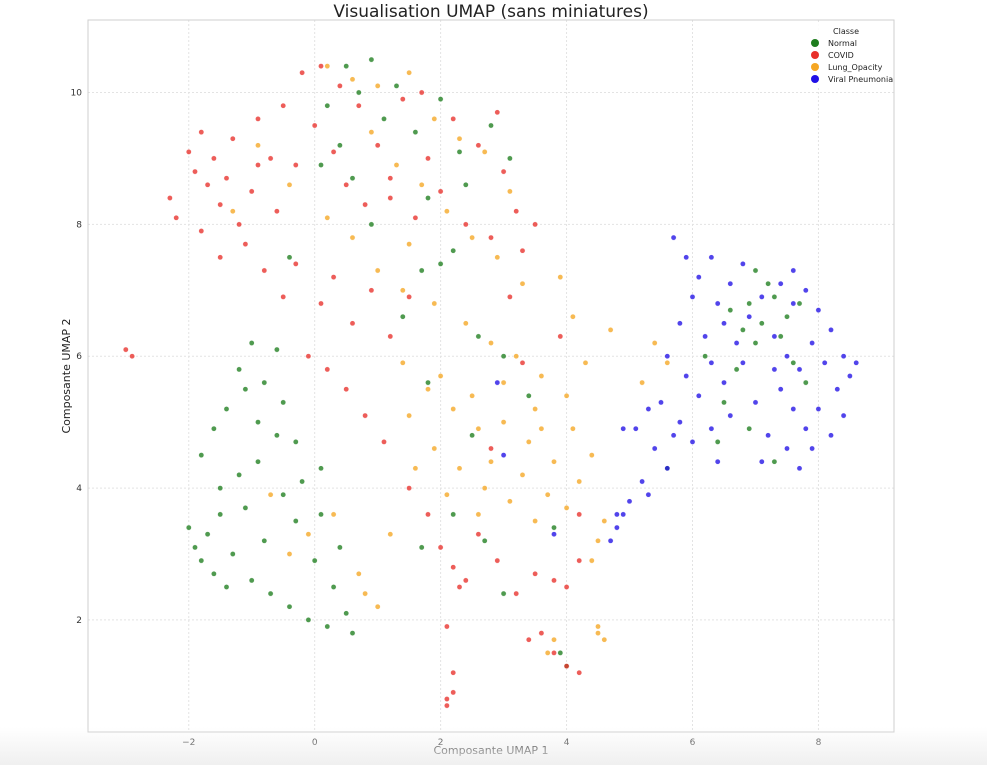 The height and width of the screenshot is (770, 987). Describe the element at coordinates (188, 743) in the screenshot. I see `x-tick-label: −2` at that location.